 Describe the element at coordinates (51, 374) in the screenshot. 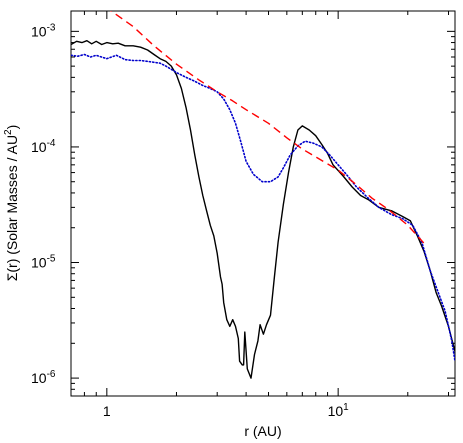

I see `y-tick-label-exp: -6` at that location.